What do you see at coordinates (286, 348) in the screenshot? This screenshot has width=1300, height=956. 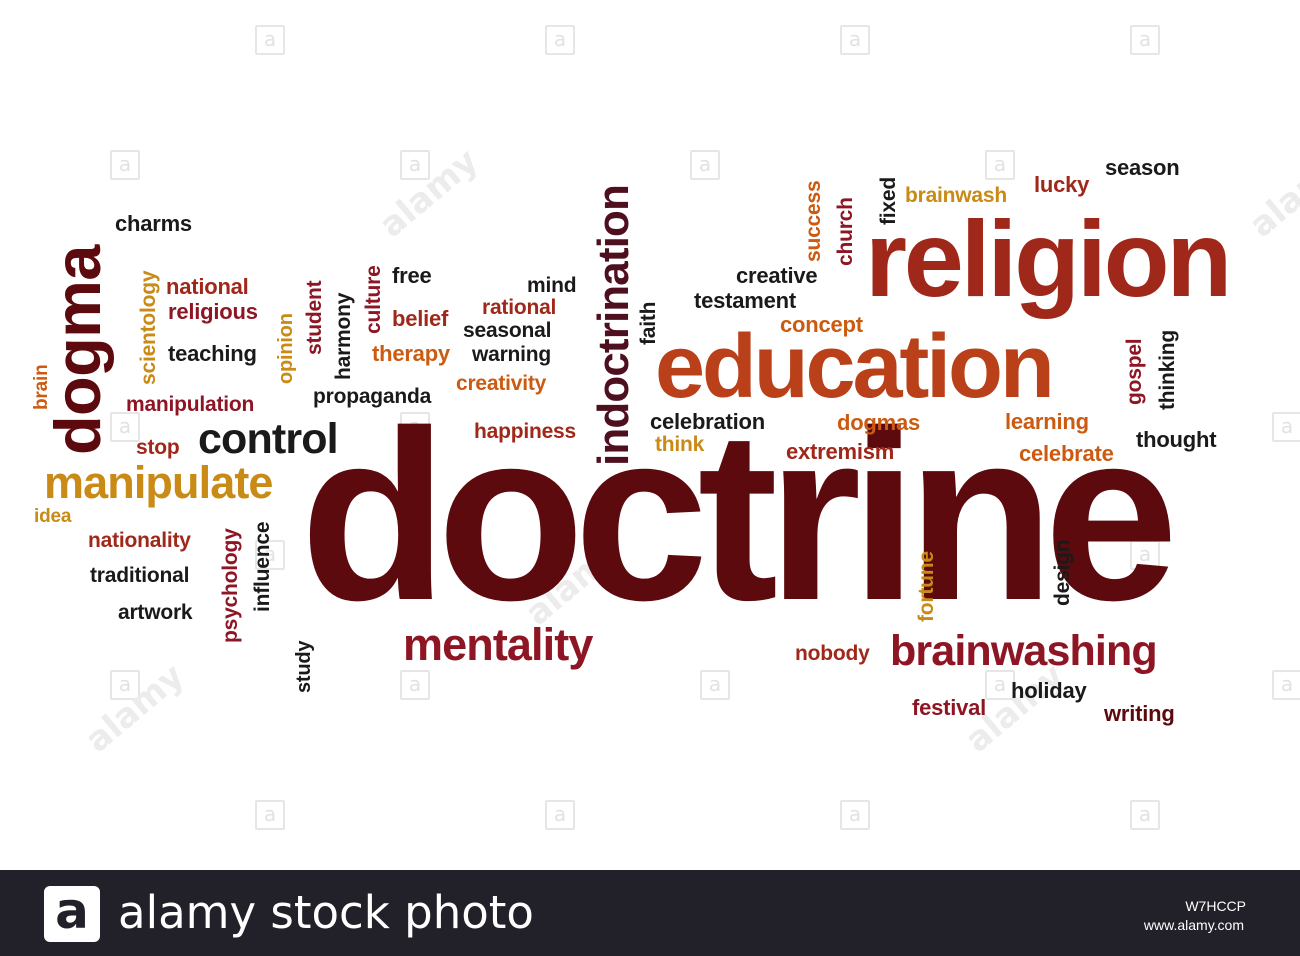 I see `word-opinion: opinion` at bounding box center [286, 348].